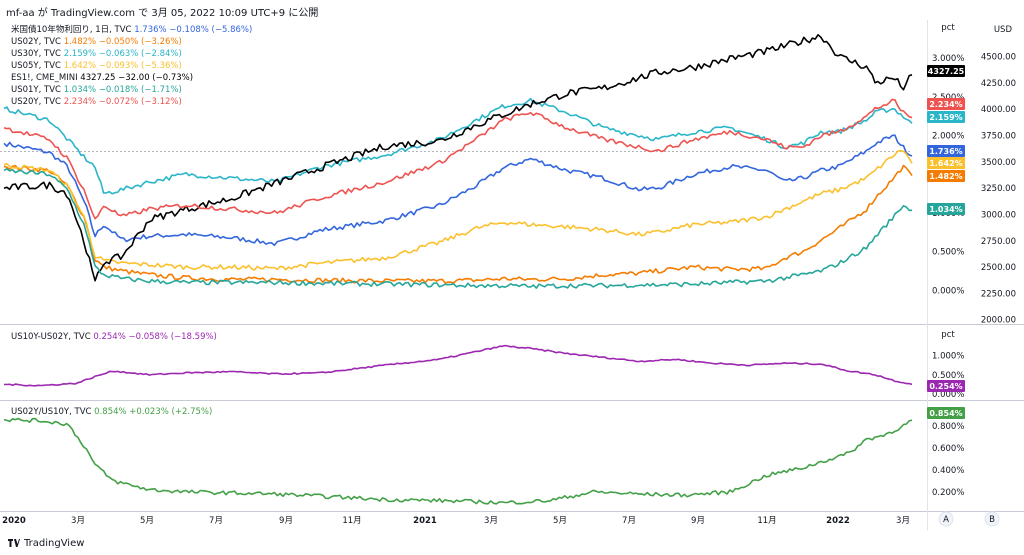 Image resolution: width=1024 pixels, height=555 pixels. I want to click on legend-name: 米国債10年物利回り, 1日, TVC, so click(72, 29).